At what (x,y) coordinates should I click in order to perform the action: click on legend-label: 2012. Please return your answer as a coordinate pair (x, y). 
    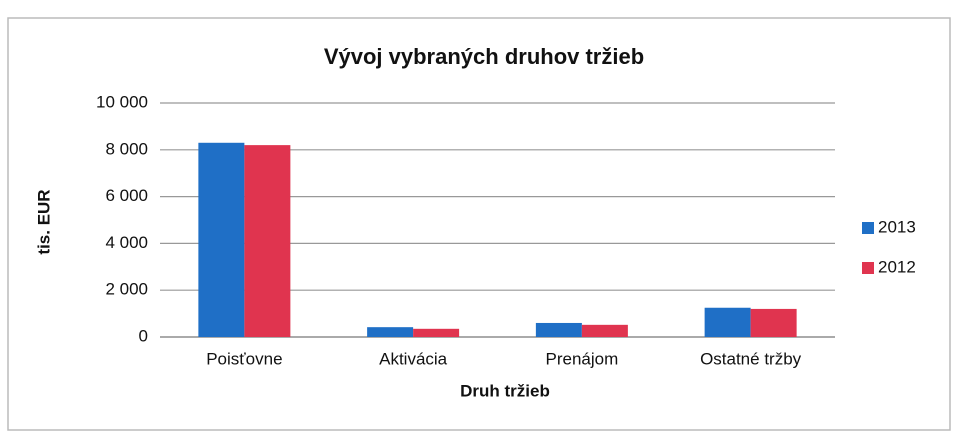
    Looking at the image, I should click on (897, 266).